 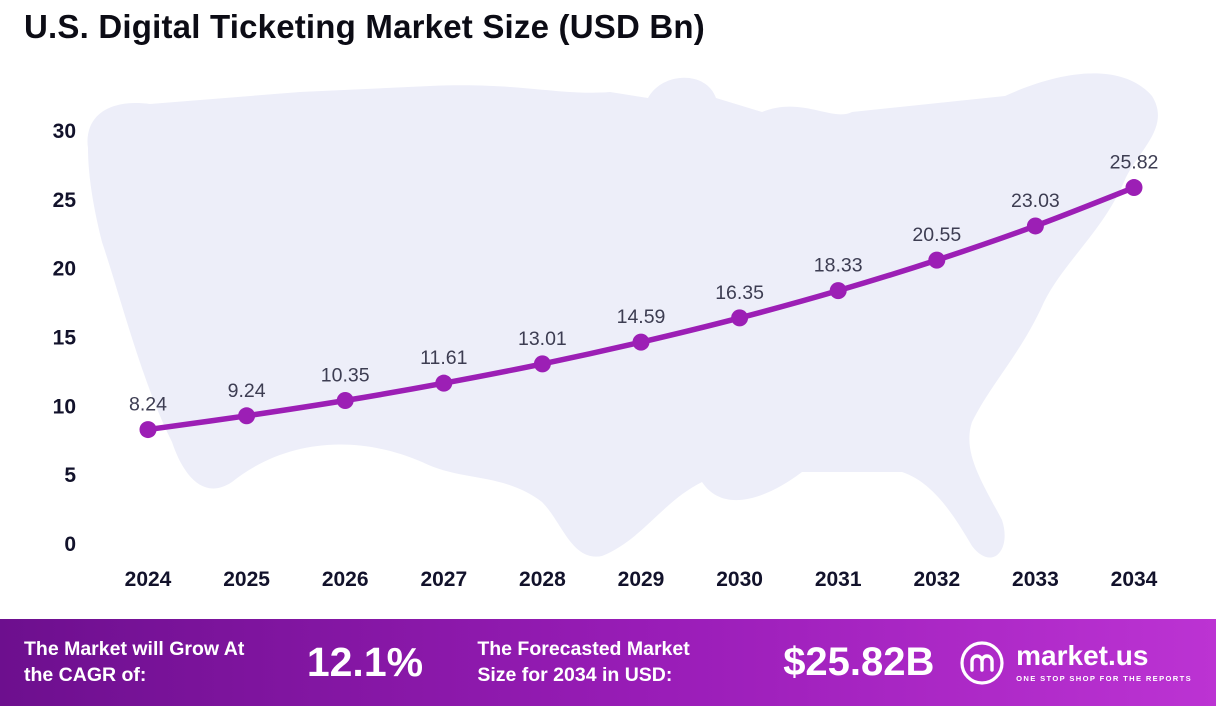 I want to click on data-point-label: 25.82, so click(x=1134, y=163).